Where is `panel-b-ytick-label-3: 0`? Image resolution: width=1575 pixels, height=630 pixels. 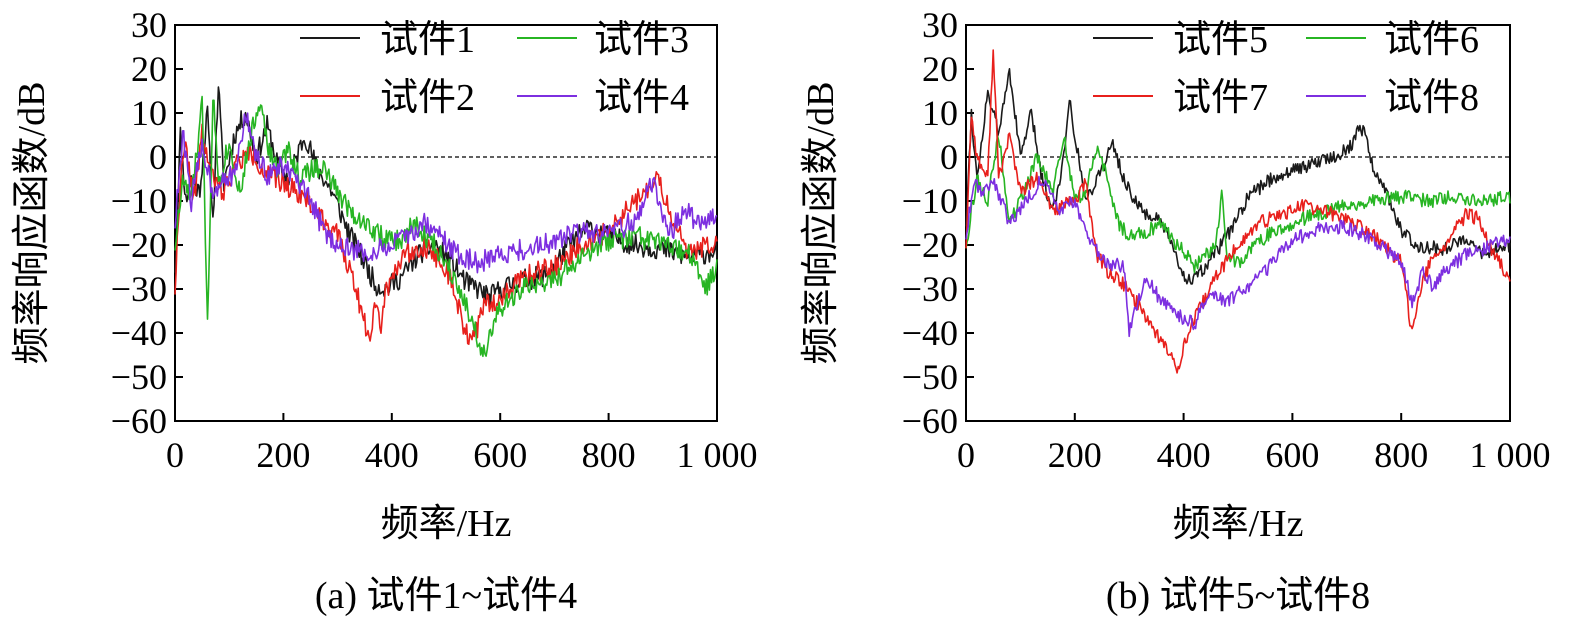 panel-b-ytick-label-3: 0 is located at coordinates (949, 157).